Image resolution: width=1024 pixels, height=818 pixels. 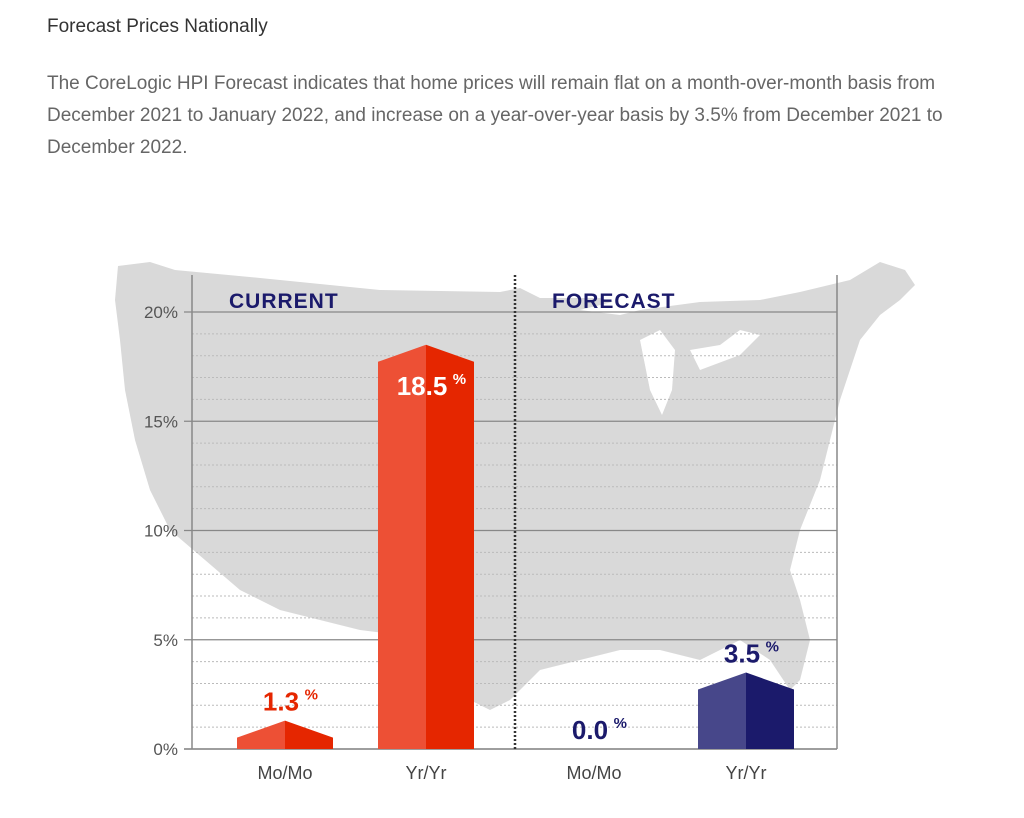 I want to click on data-label: 3.5, so click(x=742, y=654).